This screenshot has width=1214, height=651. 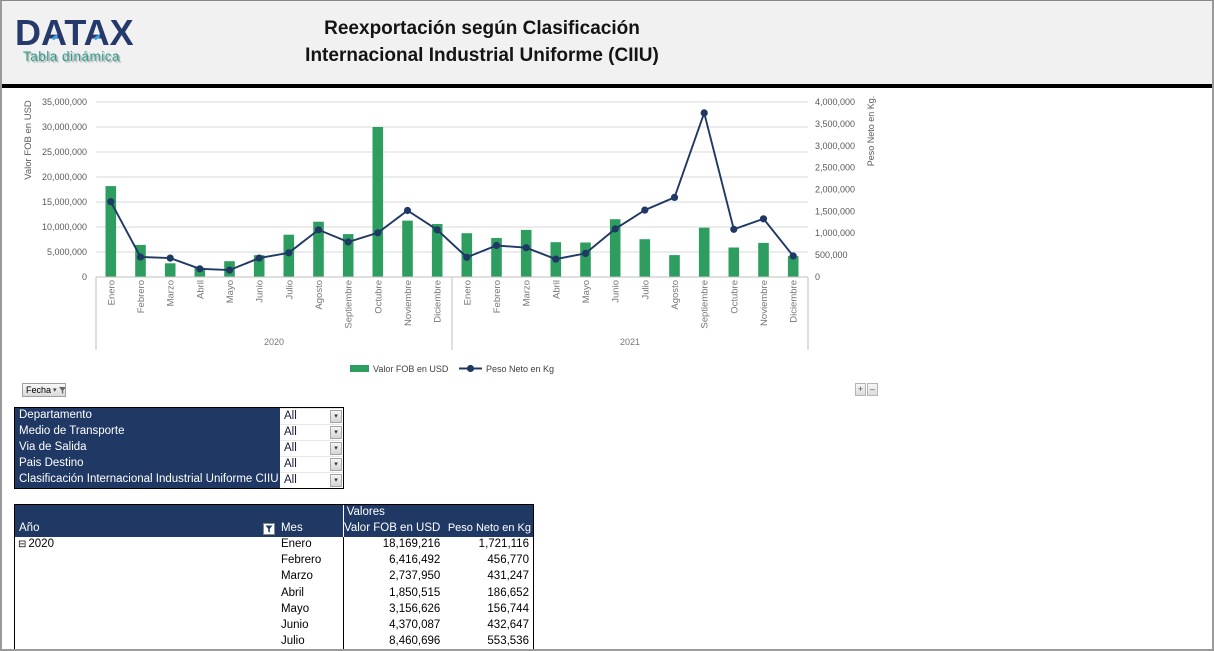 What do you see at coordinates (64, 127) in the screenshot?
I see `svg-text: 30,000,000` at bounding box center [64, 127].